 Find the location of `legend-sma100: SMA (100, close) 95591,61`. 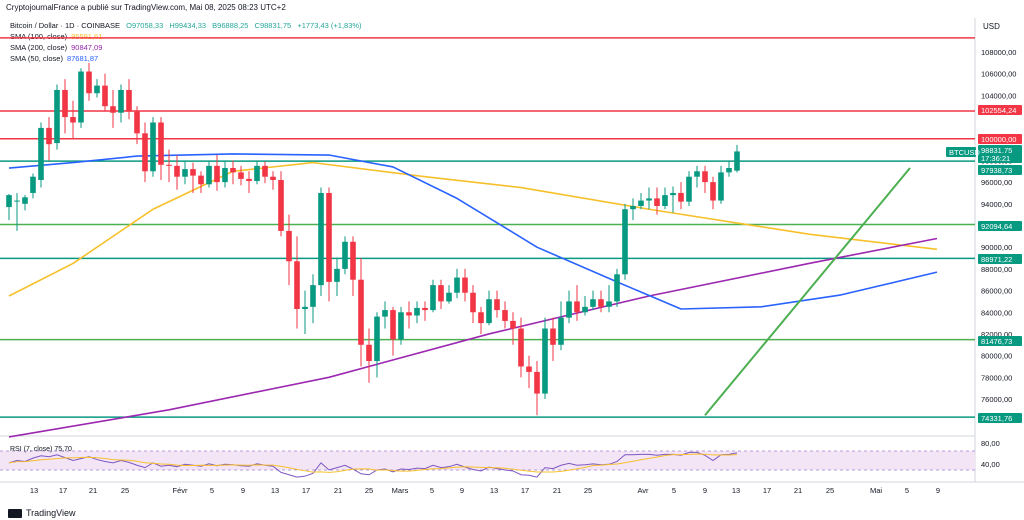

legend-sma100: SMA (100, close) 95591,61 is located at coordinates (56, 36).